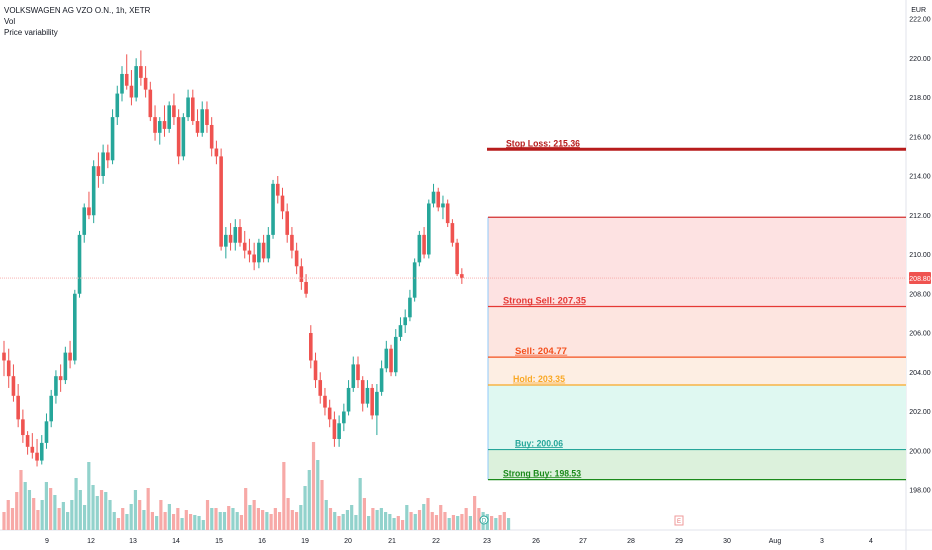  What do you see at coordinates (539, 379) in the screenshot?
I see `hold-label: Hold: 203.35` at bounding box center [539, 379].